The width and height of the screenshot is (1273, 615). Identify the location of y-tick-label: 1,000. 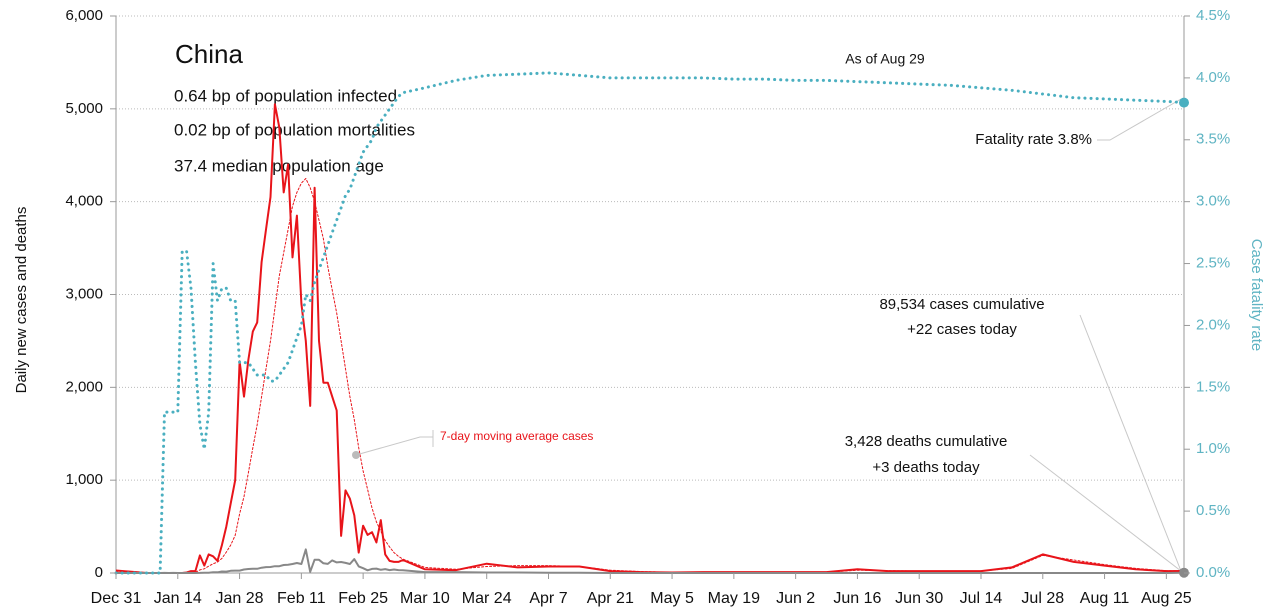
(84, 479).